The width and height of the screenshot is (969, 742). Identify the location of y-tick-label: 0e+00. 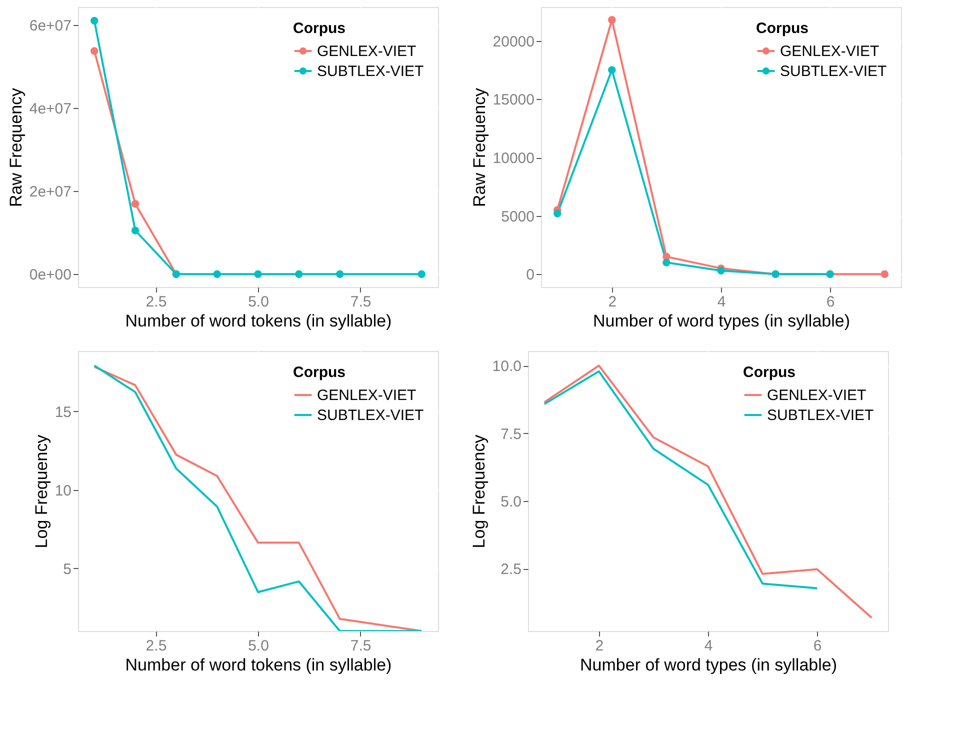
(50, 275).